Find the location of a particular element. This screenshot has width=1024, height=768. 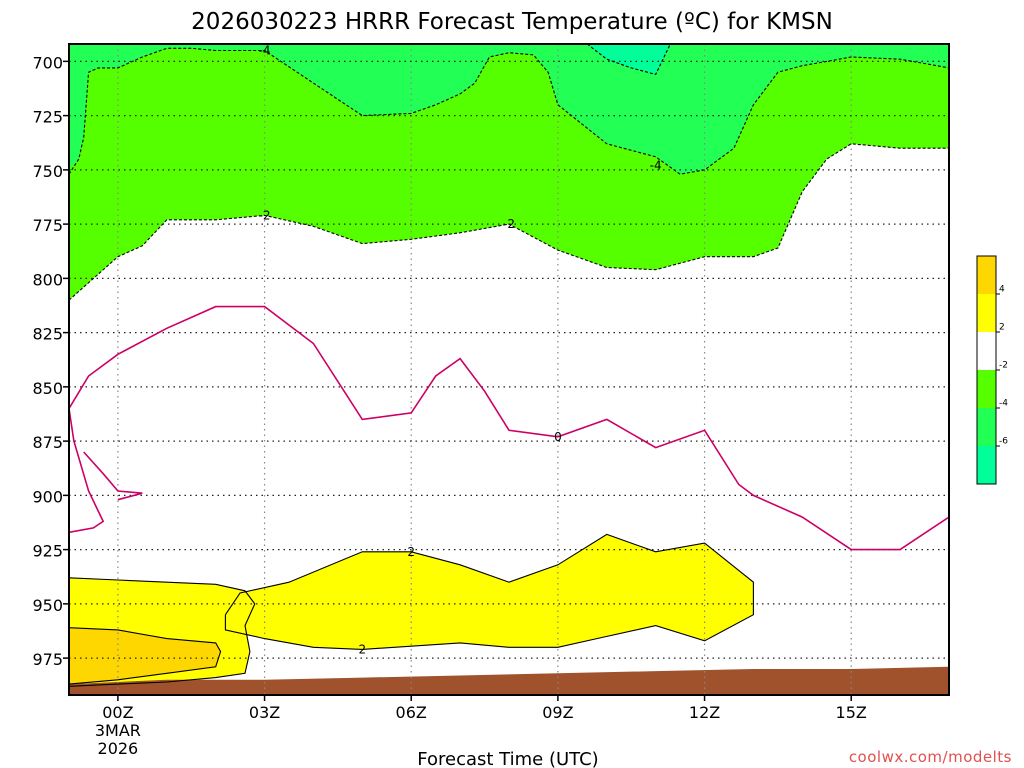

colorbar-label: 2 is located at coordinates (1002, 327).